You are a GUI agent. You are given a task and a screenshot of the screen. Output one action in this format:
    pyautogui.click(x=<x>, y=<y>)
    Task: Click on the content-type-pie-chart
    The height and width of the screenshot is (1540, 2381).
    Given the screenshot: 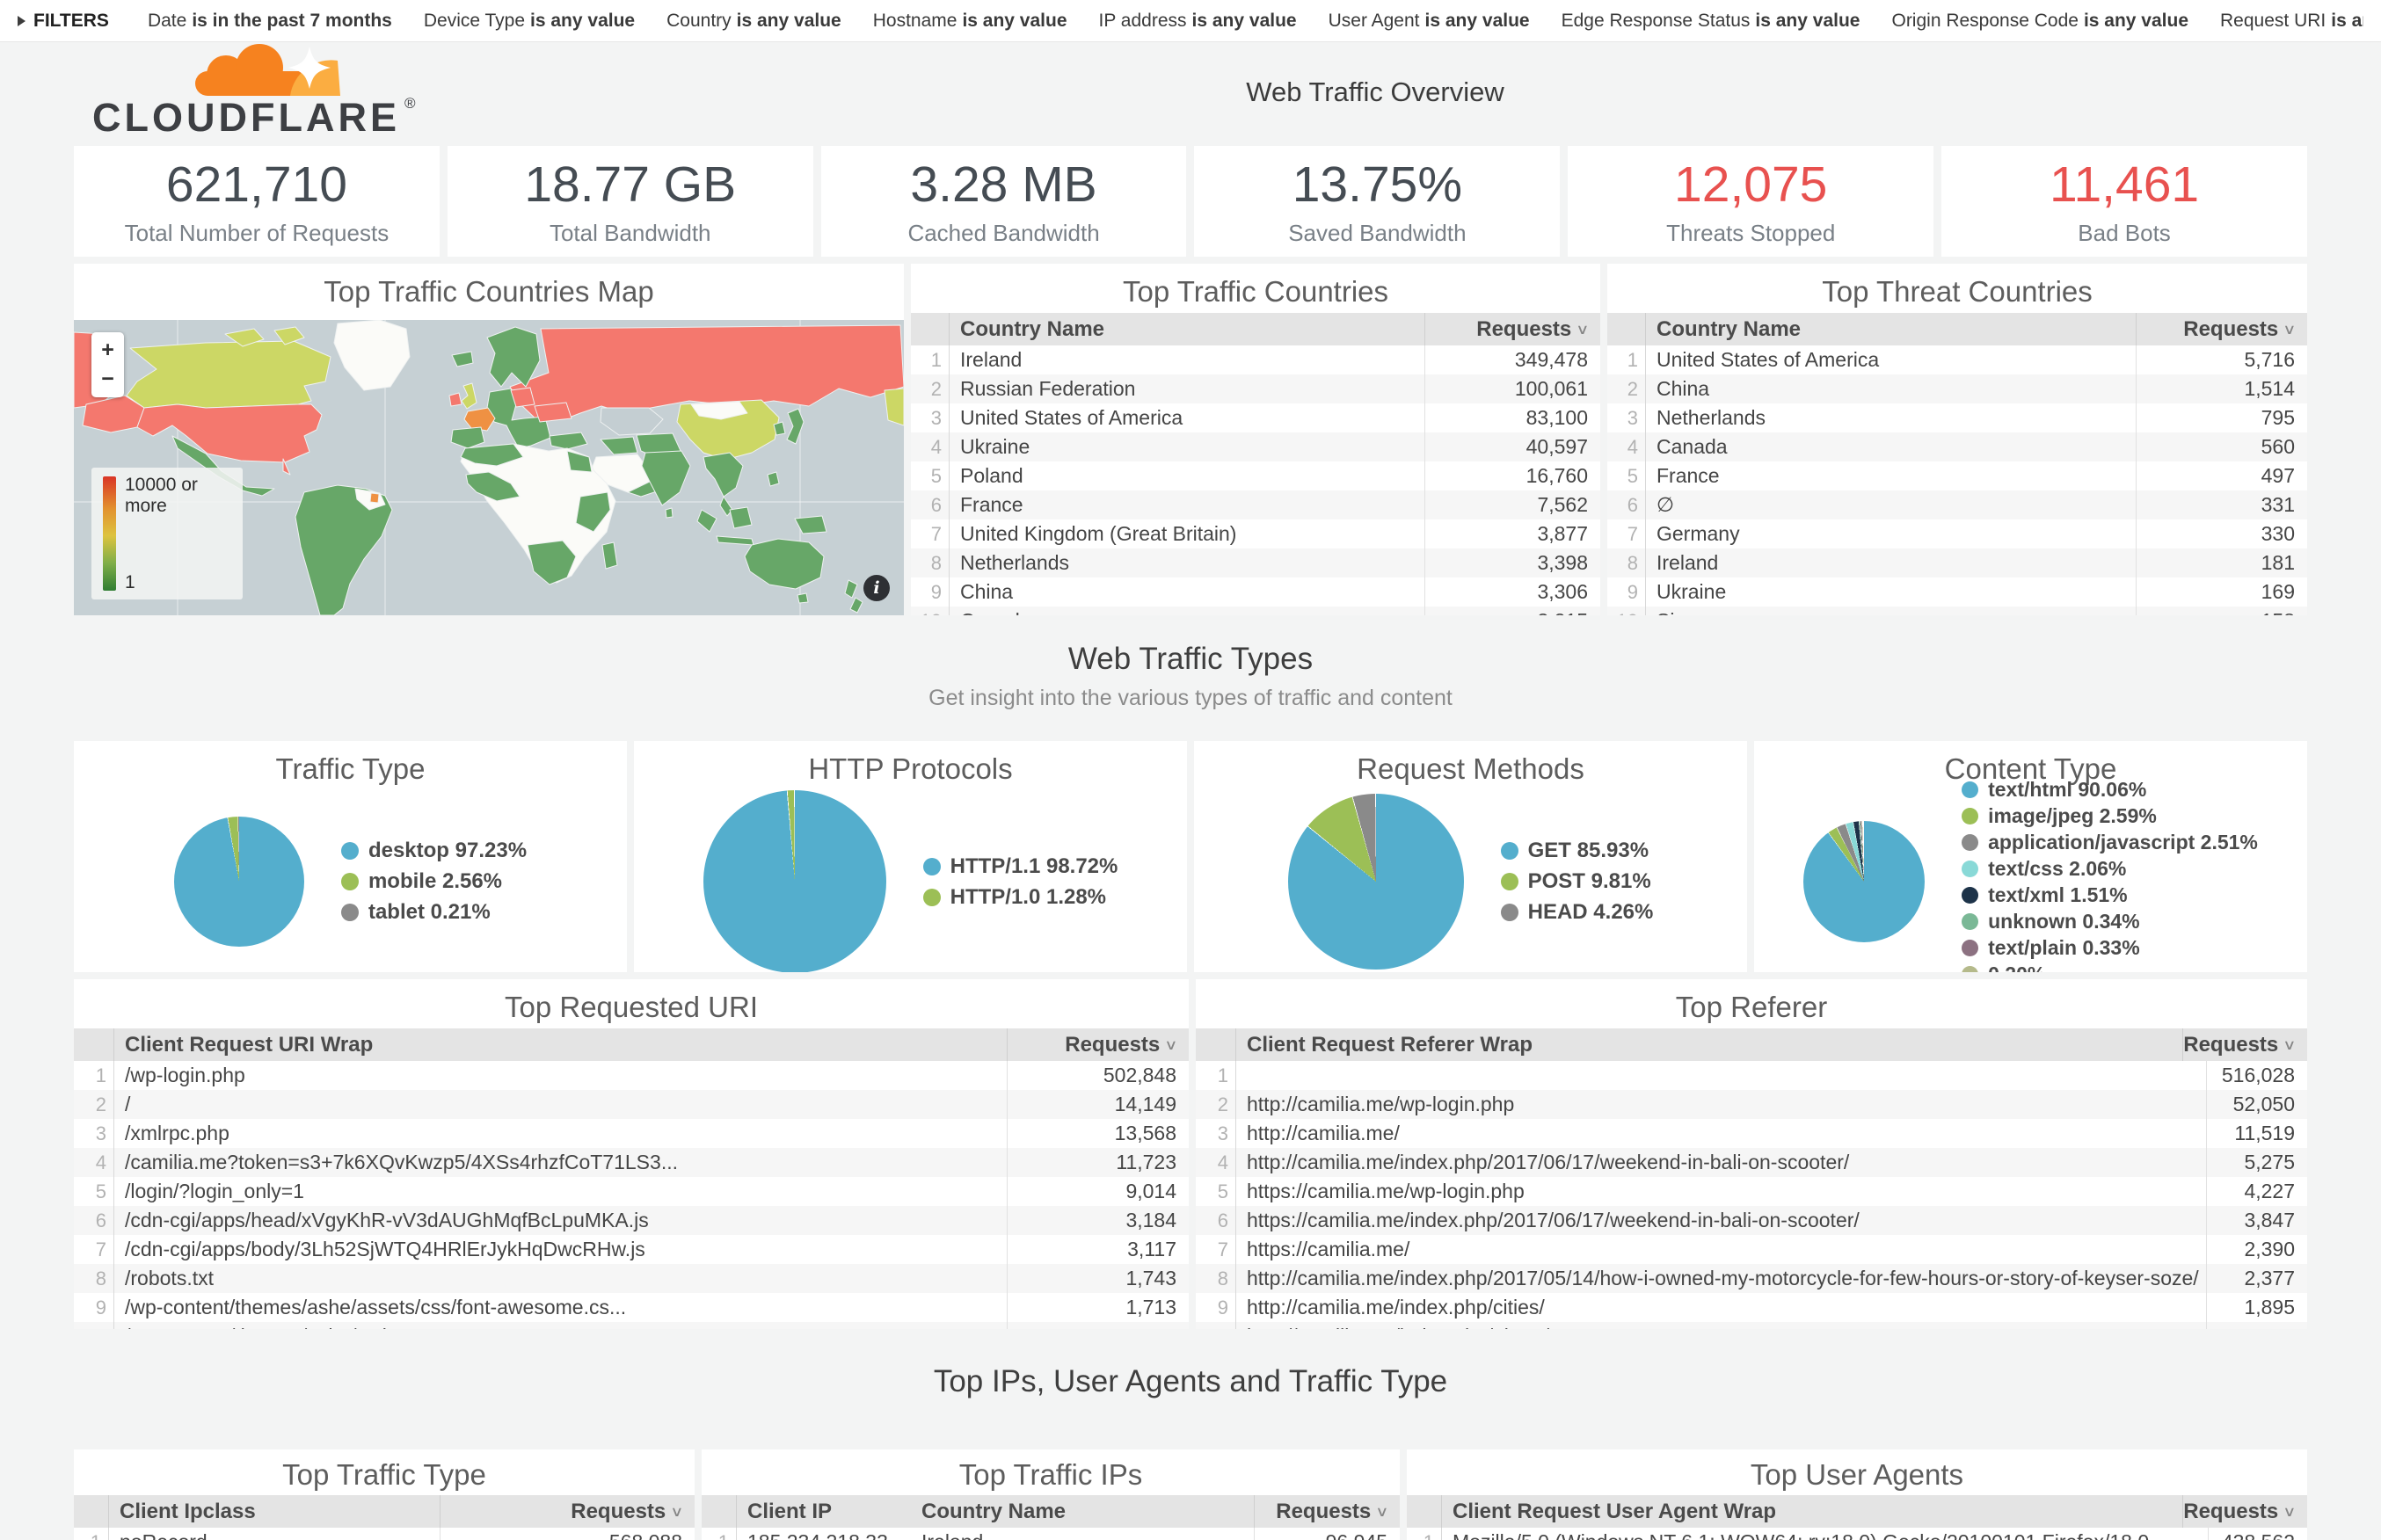 What is the action you would take?
    pyautogui.click(x=1864, y=881)
    